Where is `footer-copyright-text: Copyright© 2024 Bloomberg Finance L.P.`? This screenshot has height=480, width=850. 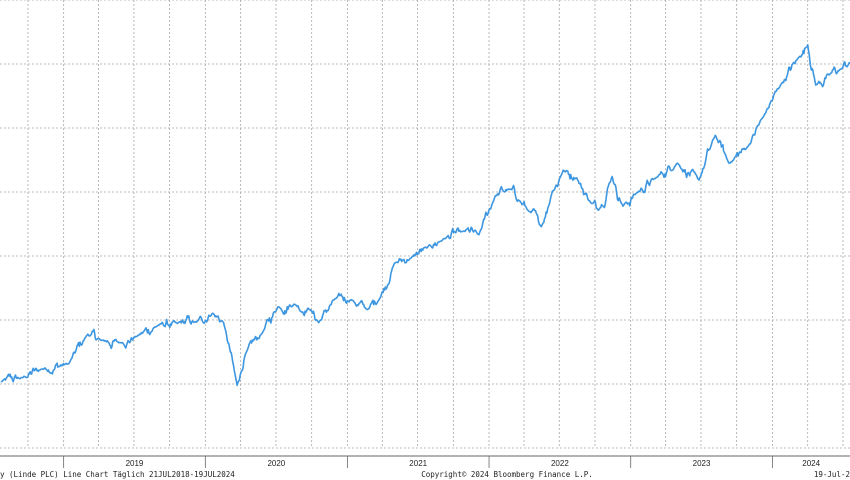 footer-copyright-text: Copyright© 2024 Bloomberg Finance L.P. is located at coordinates (507, 474).